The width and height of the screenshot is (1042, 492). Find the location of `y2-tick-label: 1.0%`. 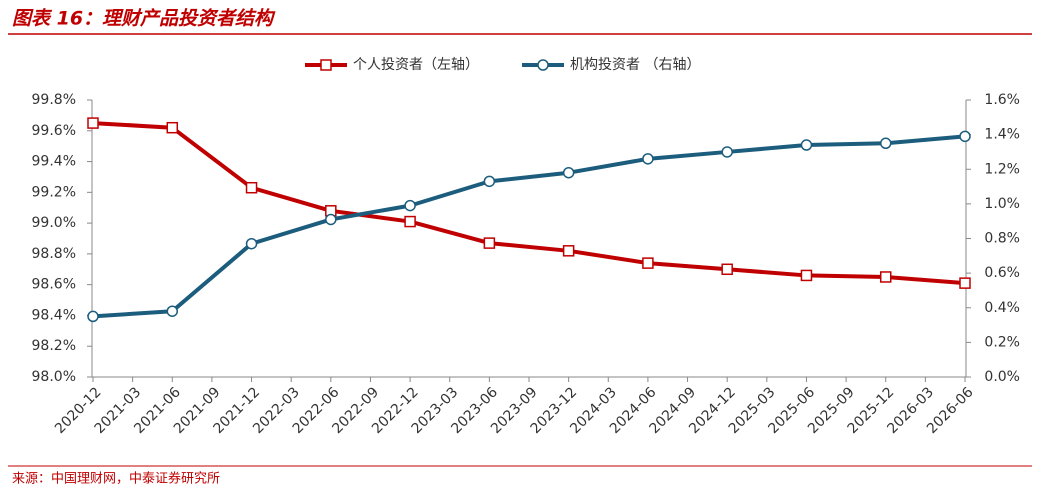

y2-tick-label: 1.0% is located at coordinates (1002, 204).